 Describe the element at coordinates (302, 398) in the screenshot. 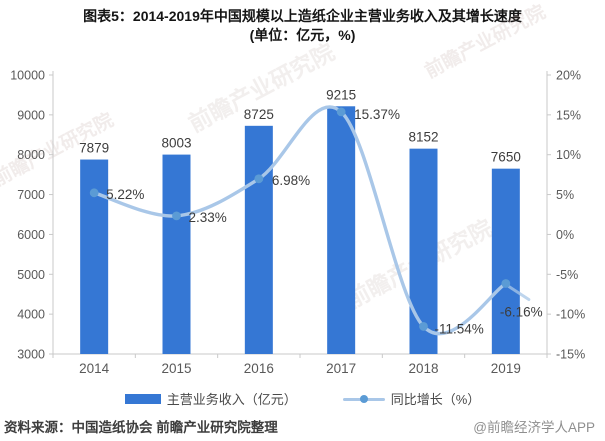

I see `legend: 主营业务收入（亿元） 同比增长（%）` at that location.